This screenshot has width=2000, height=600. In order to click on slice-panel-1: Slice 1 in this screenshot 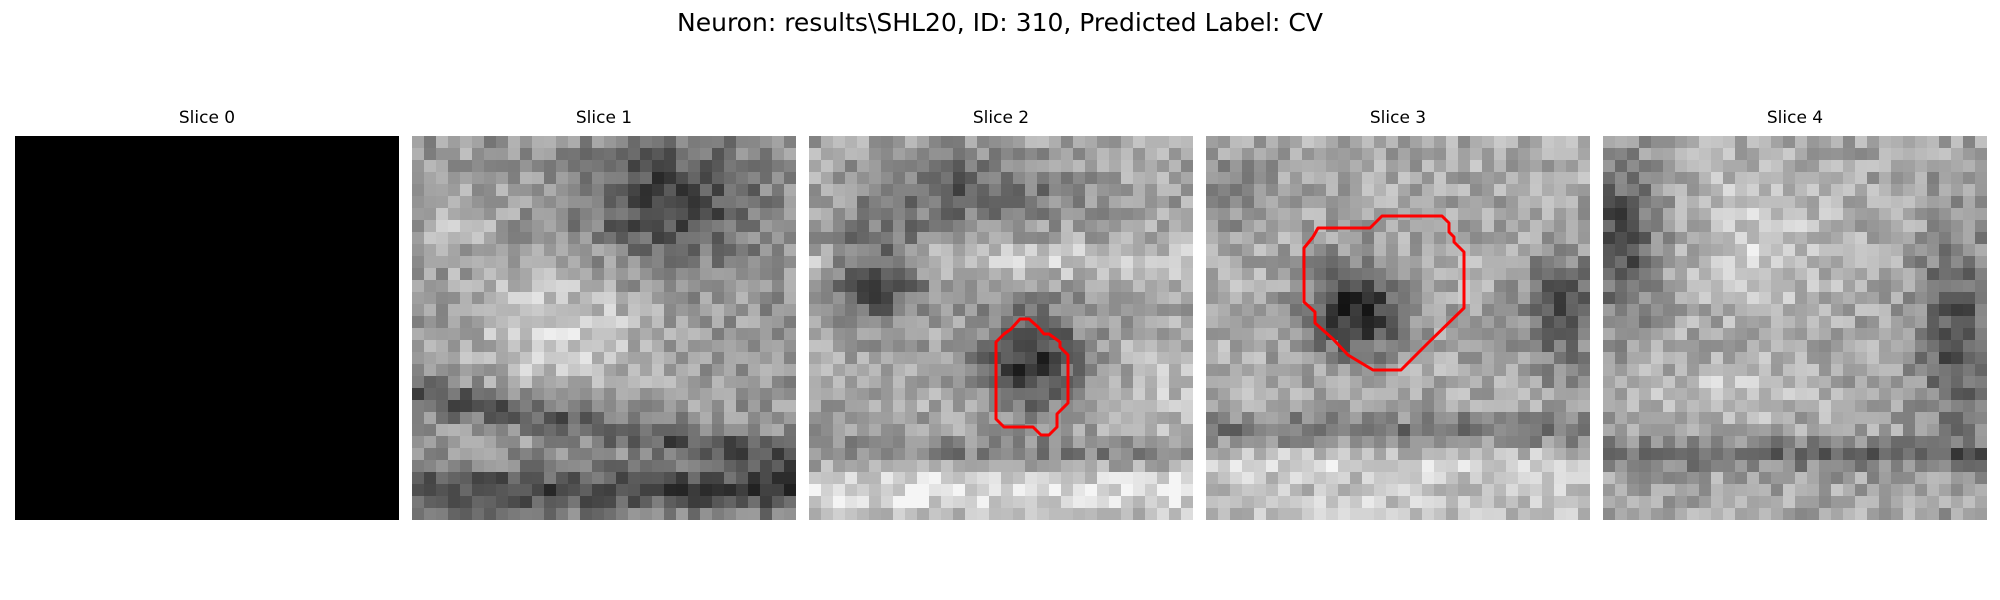, I will do `click(604, 314)`.